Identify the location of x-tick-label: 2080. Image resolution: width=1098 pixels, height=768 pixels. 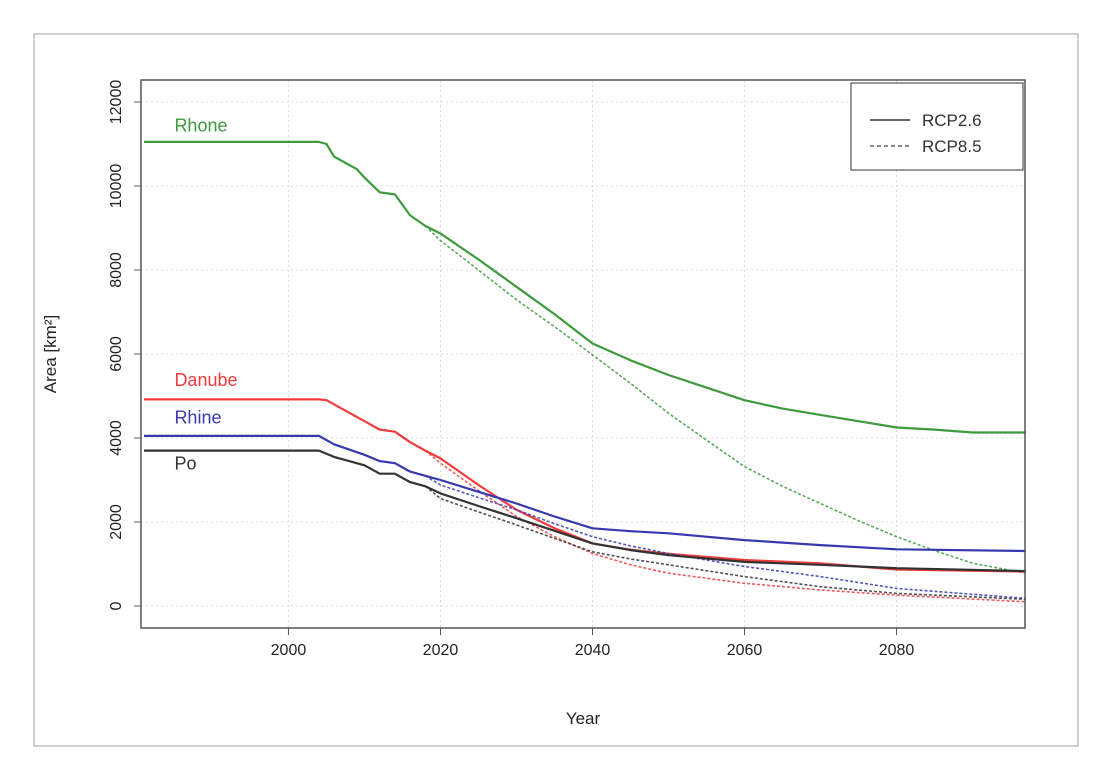
(897, 650).